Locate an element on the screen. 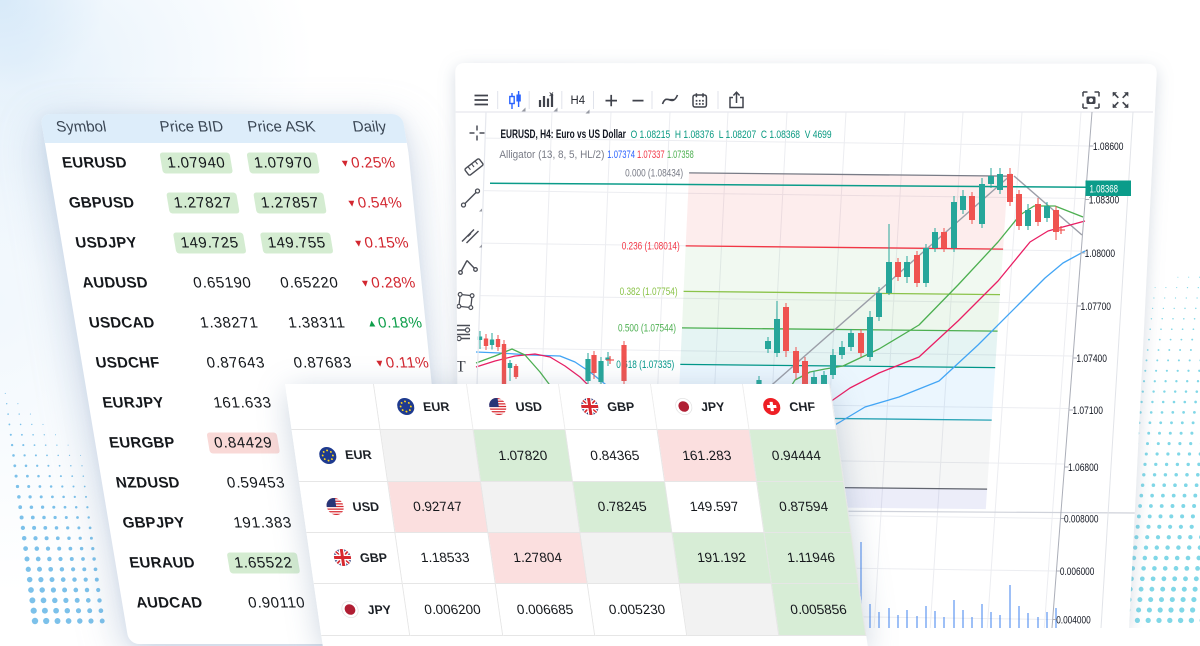 The height and width of the screenshot is (646, 1200). svg-text: 1.07100 is located at coordinates (1087, 411).